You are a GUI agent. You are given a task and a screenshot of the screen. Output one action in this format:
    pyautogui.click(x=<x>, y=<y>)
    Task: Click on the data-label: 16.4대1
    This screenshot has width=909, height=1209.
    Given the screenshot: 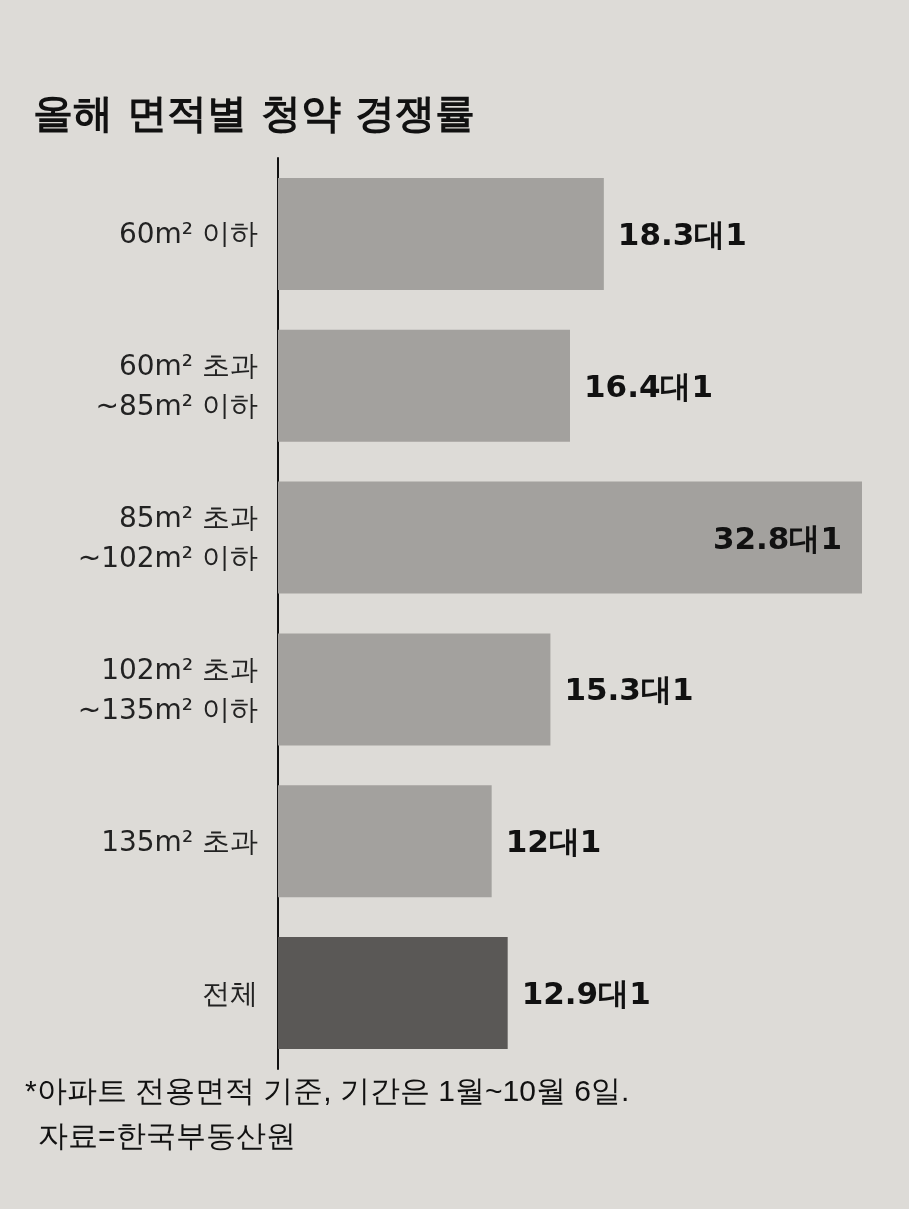 What is the action you would take?
    pyautogui.click(x=649, y=385)
    